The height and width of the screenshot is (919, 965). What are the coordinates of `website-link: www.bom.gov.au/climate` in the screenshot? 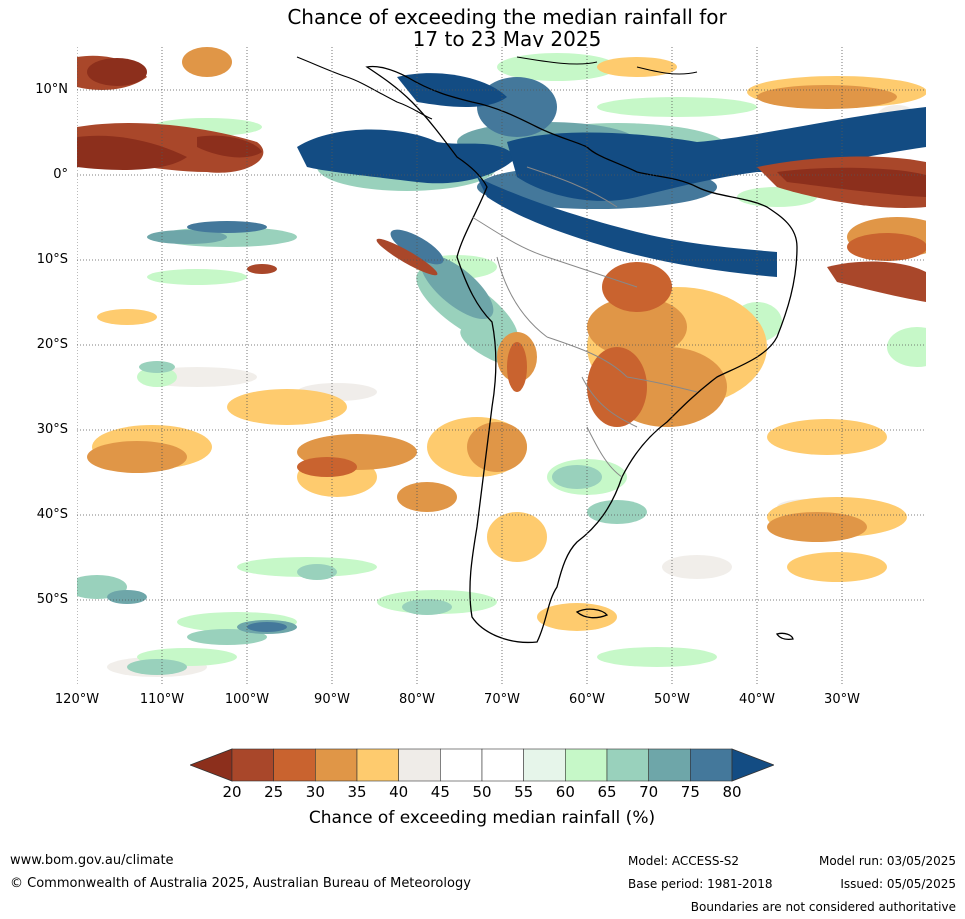 It's located at (92, 860).